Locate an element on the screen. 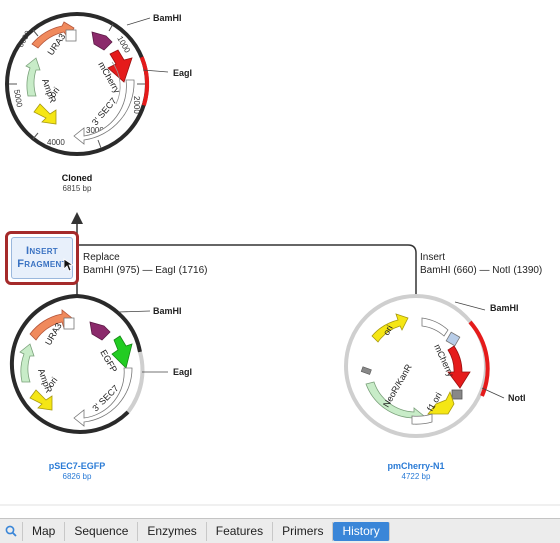 This screenshot has height=543, width=560. pmcherry-gray-feature is located at coordinates (457, 394).